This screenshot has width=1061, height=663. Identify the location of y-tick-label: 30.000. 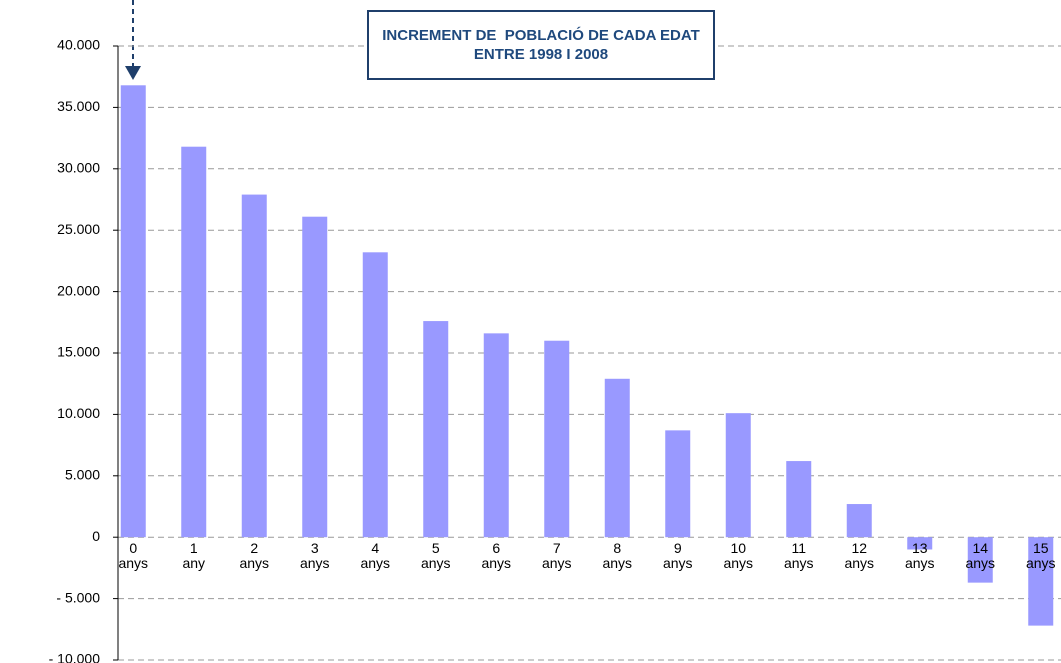
(78, 168).